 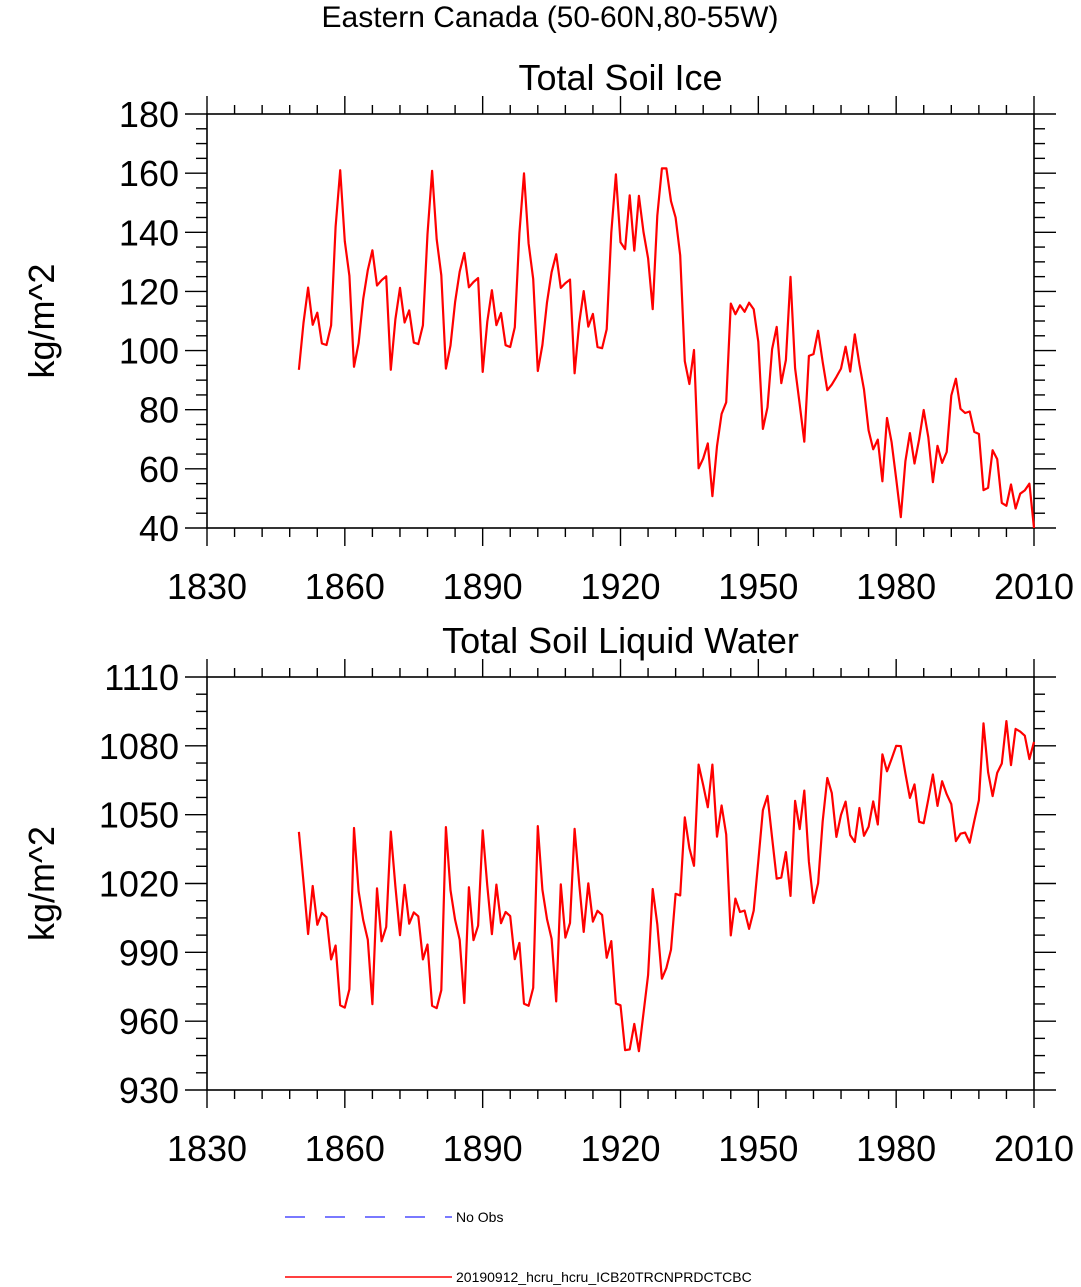 What do you see at coordinates (149, 291) in the screenshot?
I see `soil-ice-y-tick-label: 120` at bounding box center [149, 291].